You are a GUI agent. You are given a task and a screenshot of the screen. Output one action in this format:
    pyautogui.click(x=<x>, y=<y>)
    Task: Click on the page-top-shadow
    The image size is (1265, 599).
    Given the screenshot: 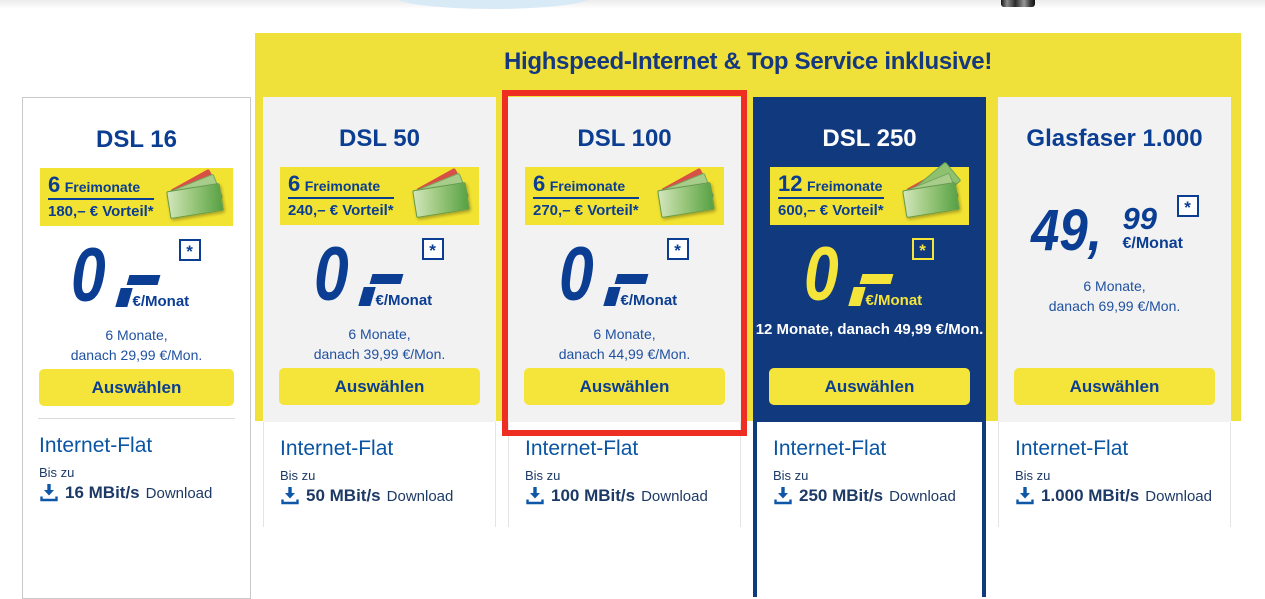 What is the action you would take?
    pyautogui.click(x=632, y=4)
    